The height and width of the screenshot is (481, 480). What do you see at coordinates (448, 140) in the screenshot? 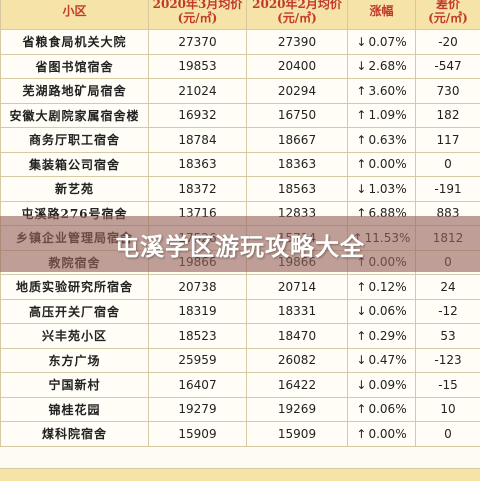
I see `diff-cell: 117` at bounding box center [448, 140].